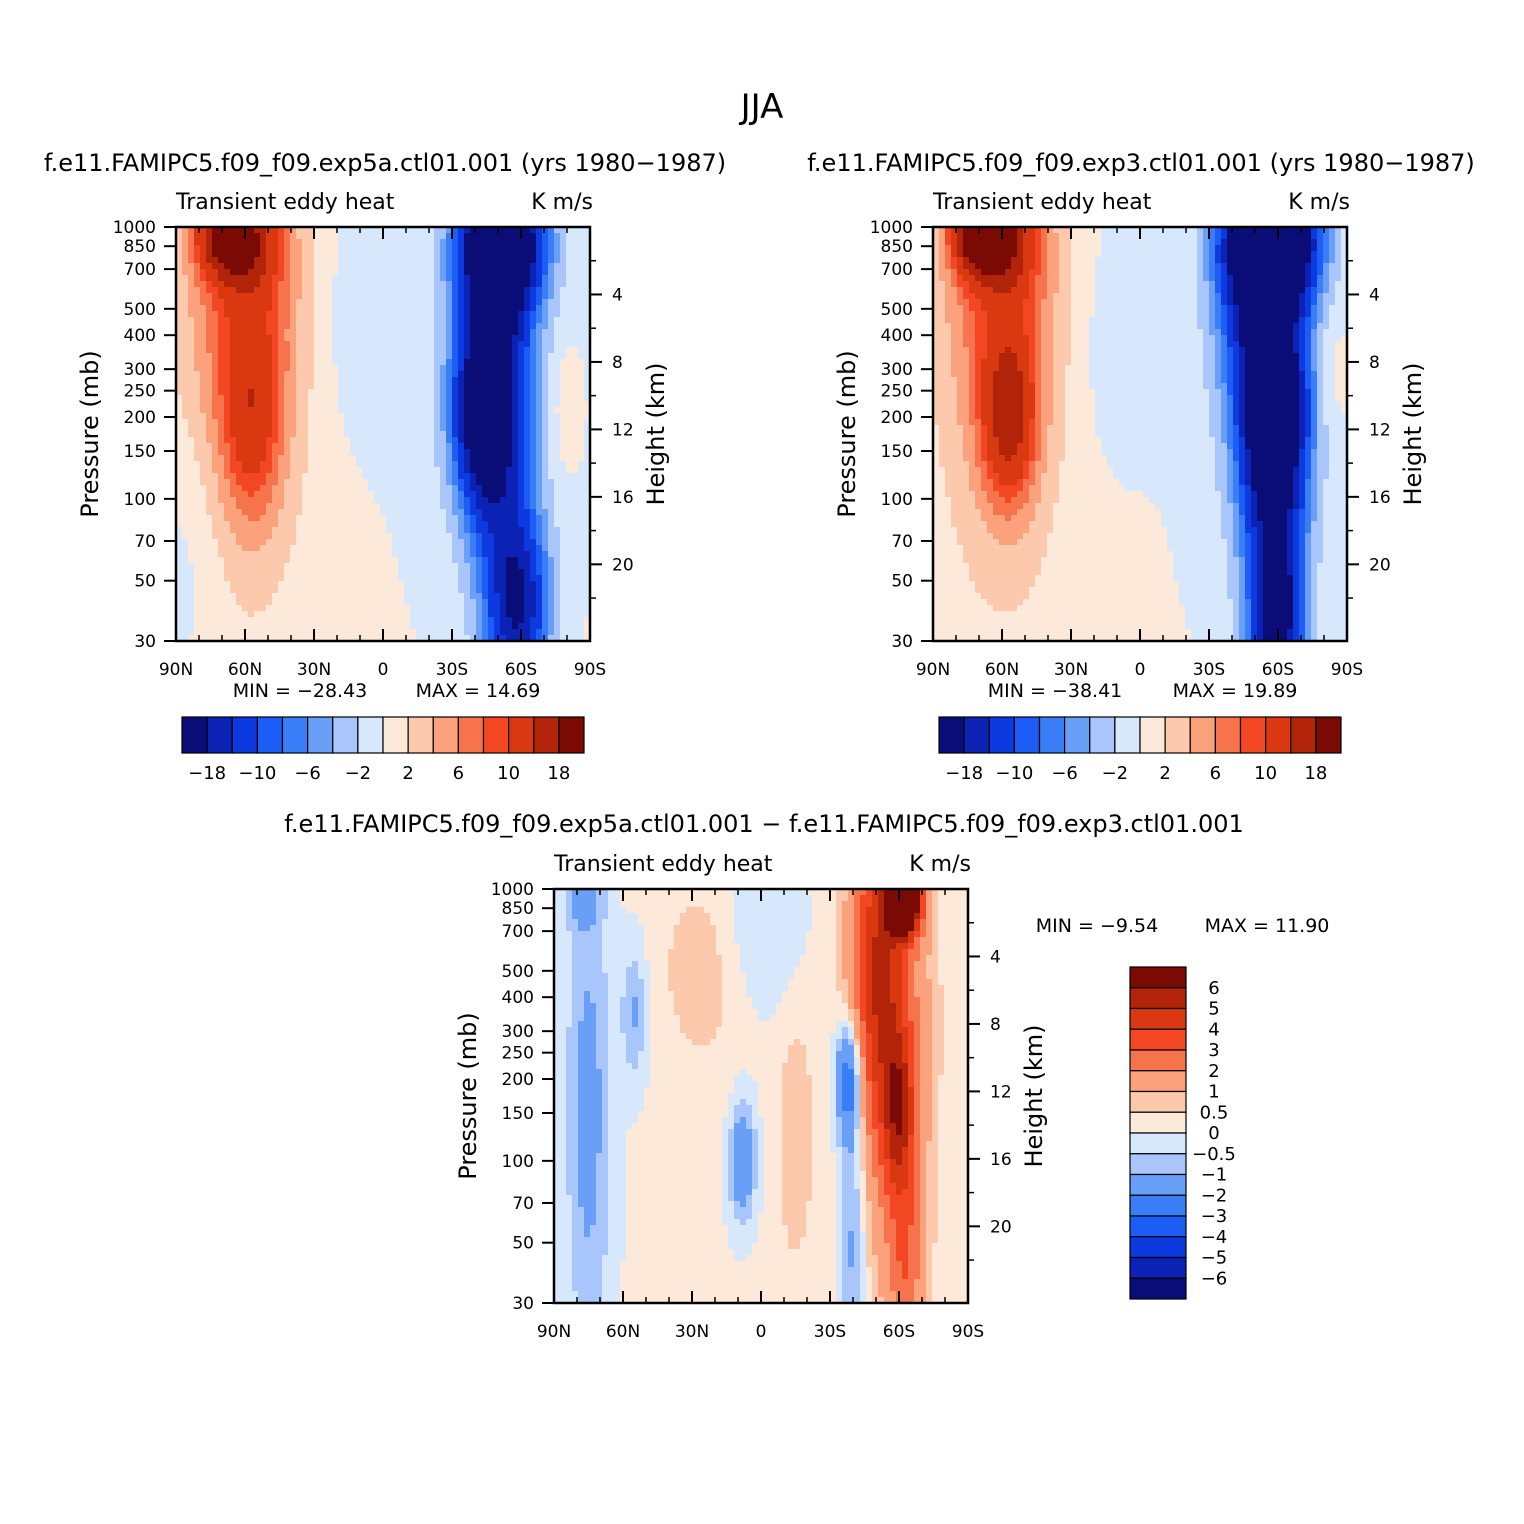 Image resolution: width=1524 pixels, height=1524 pixels. What do you see at coordinates (320, 735) in the screenshot?
I see `colorbar-swatch` at bounding box center [320, 735].